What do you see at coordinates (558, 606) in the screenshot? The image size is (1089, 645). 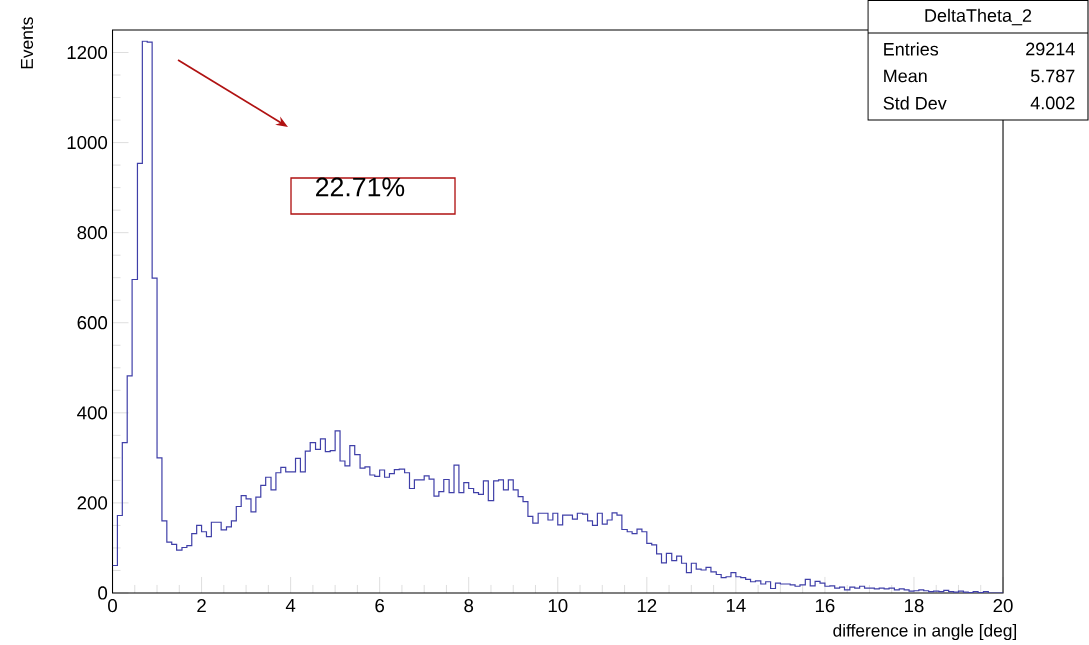 I see `x-tick-label: 10` at bounding box center [558, 606].